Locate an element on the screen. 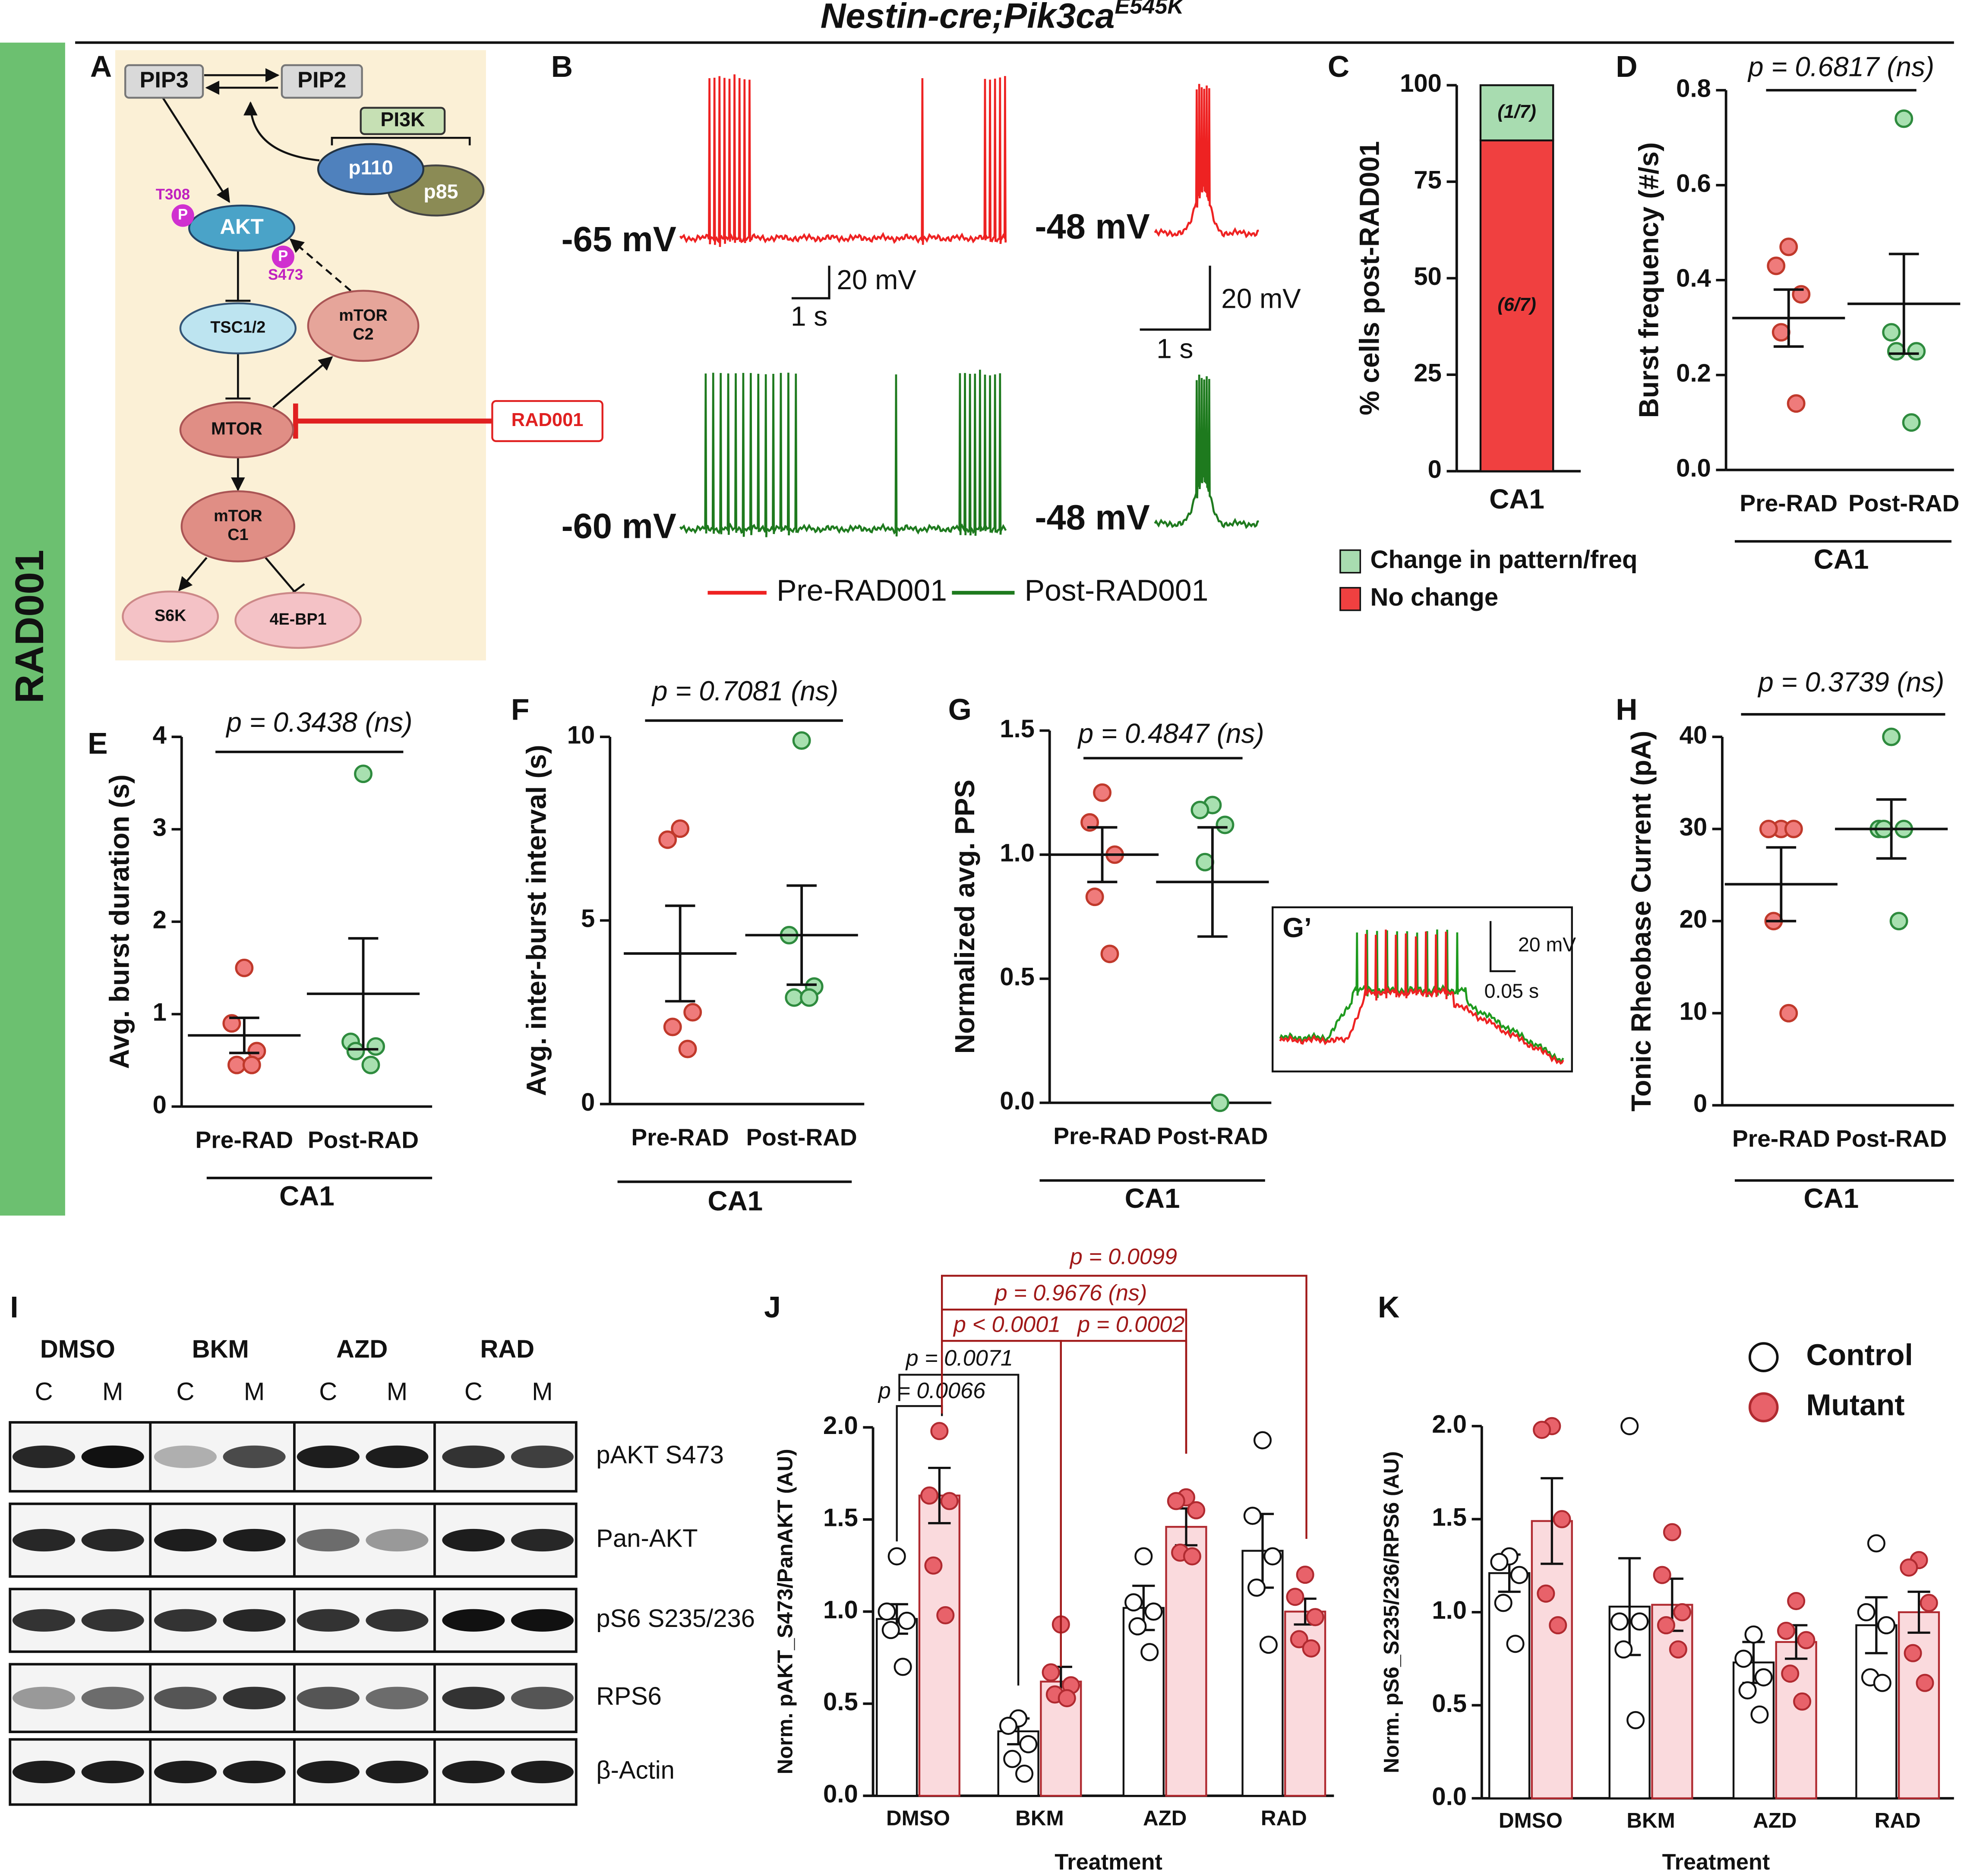 Image resolution: width=1964 pixels, height=1876 pixels. treatment-label: RAD is located at coordinates (507, 1349).